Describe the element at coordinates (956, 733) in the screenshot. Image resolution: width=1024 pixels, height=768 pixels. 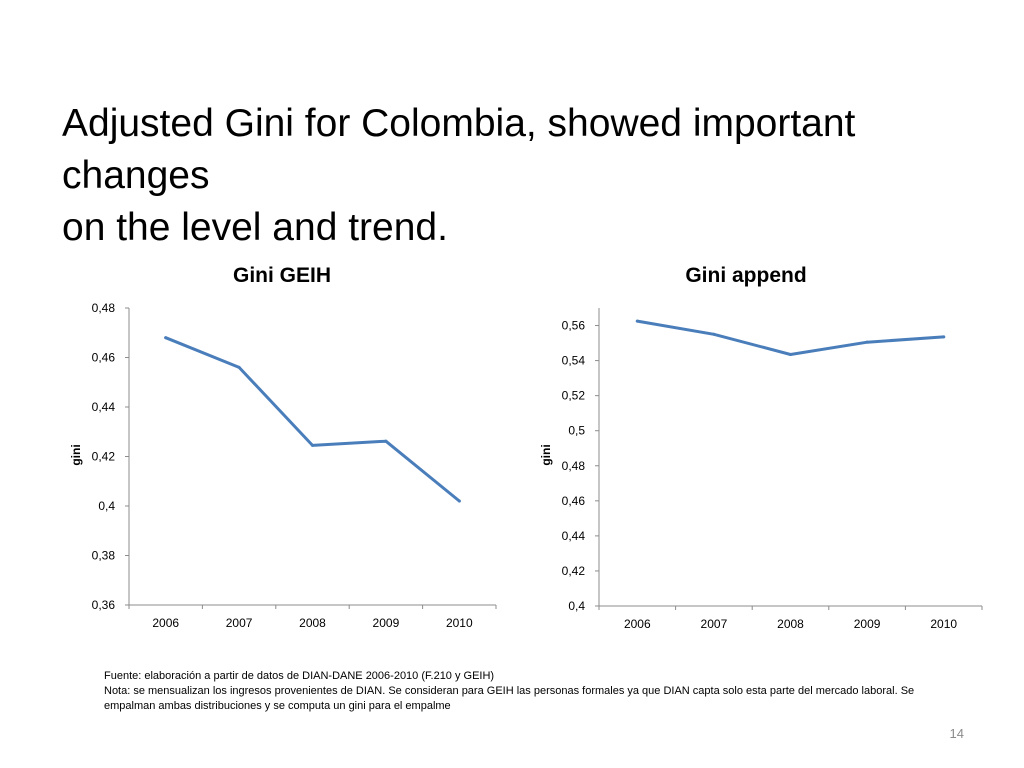
I see `page-number: 14` at that location.